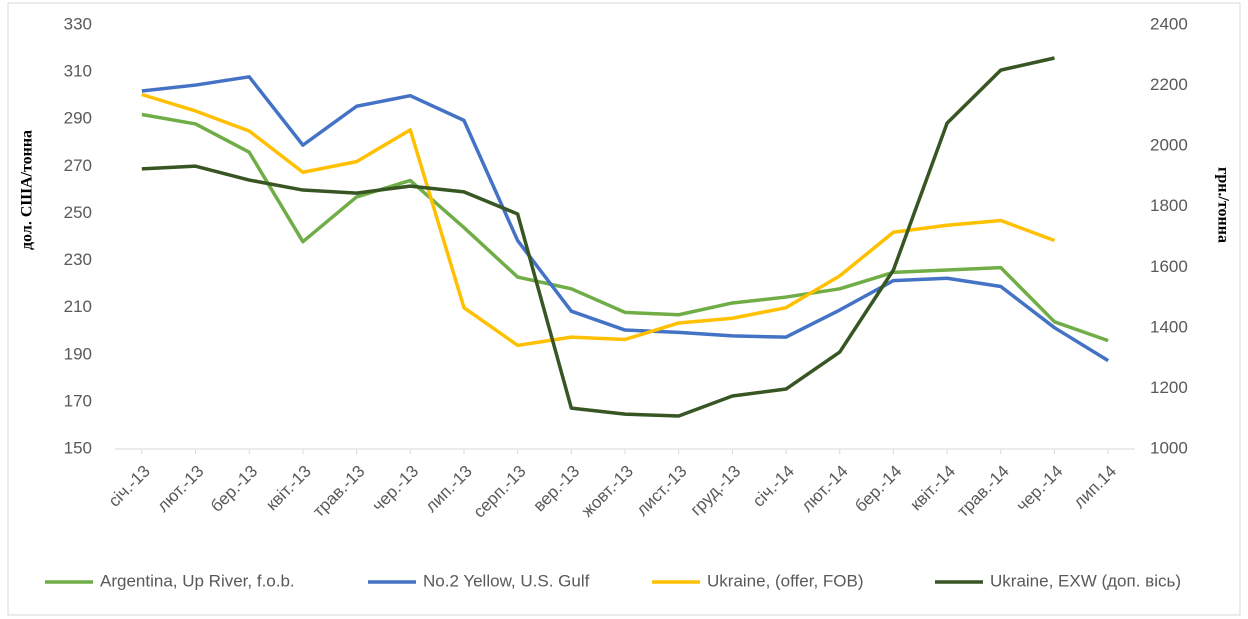 The height and width of the screenshot is (619, 1248). What do you see at coordinates (1085, 580) in the screenshot?
I see `legend-label: Ukraine, EXW (доп. вісь)` at bounding box center [1085, 580].